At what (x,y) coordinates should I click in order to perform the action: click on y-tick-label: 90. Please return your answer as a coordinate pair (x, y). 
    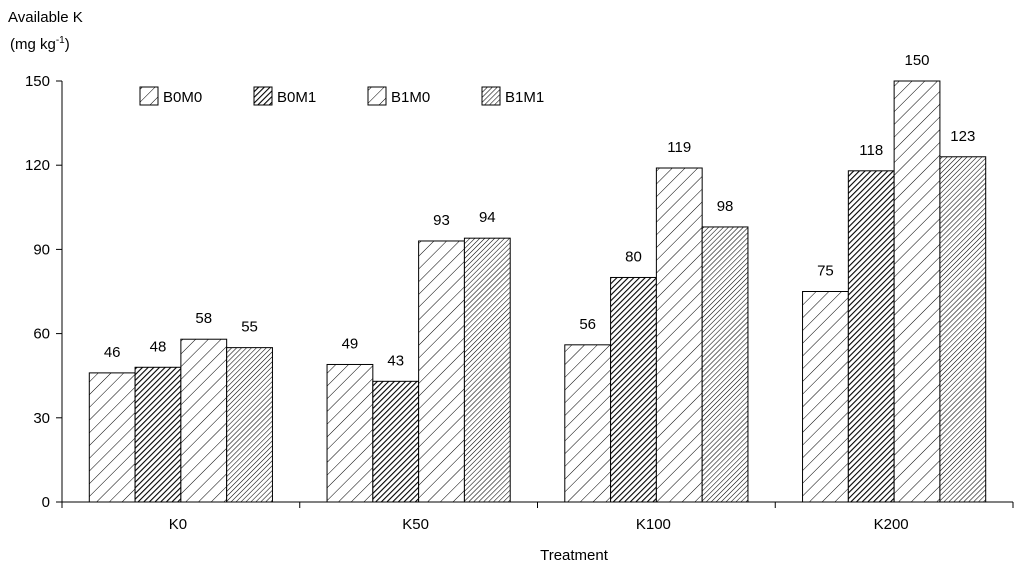
    Looking at the image, I should click on (41, 249).